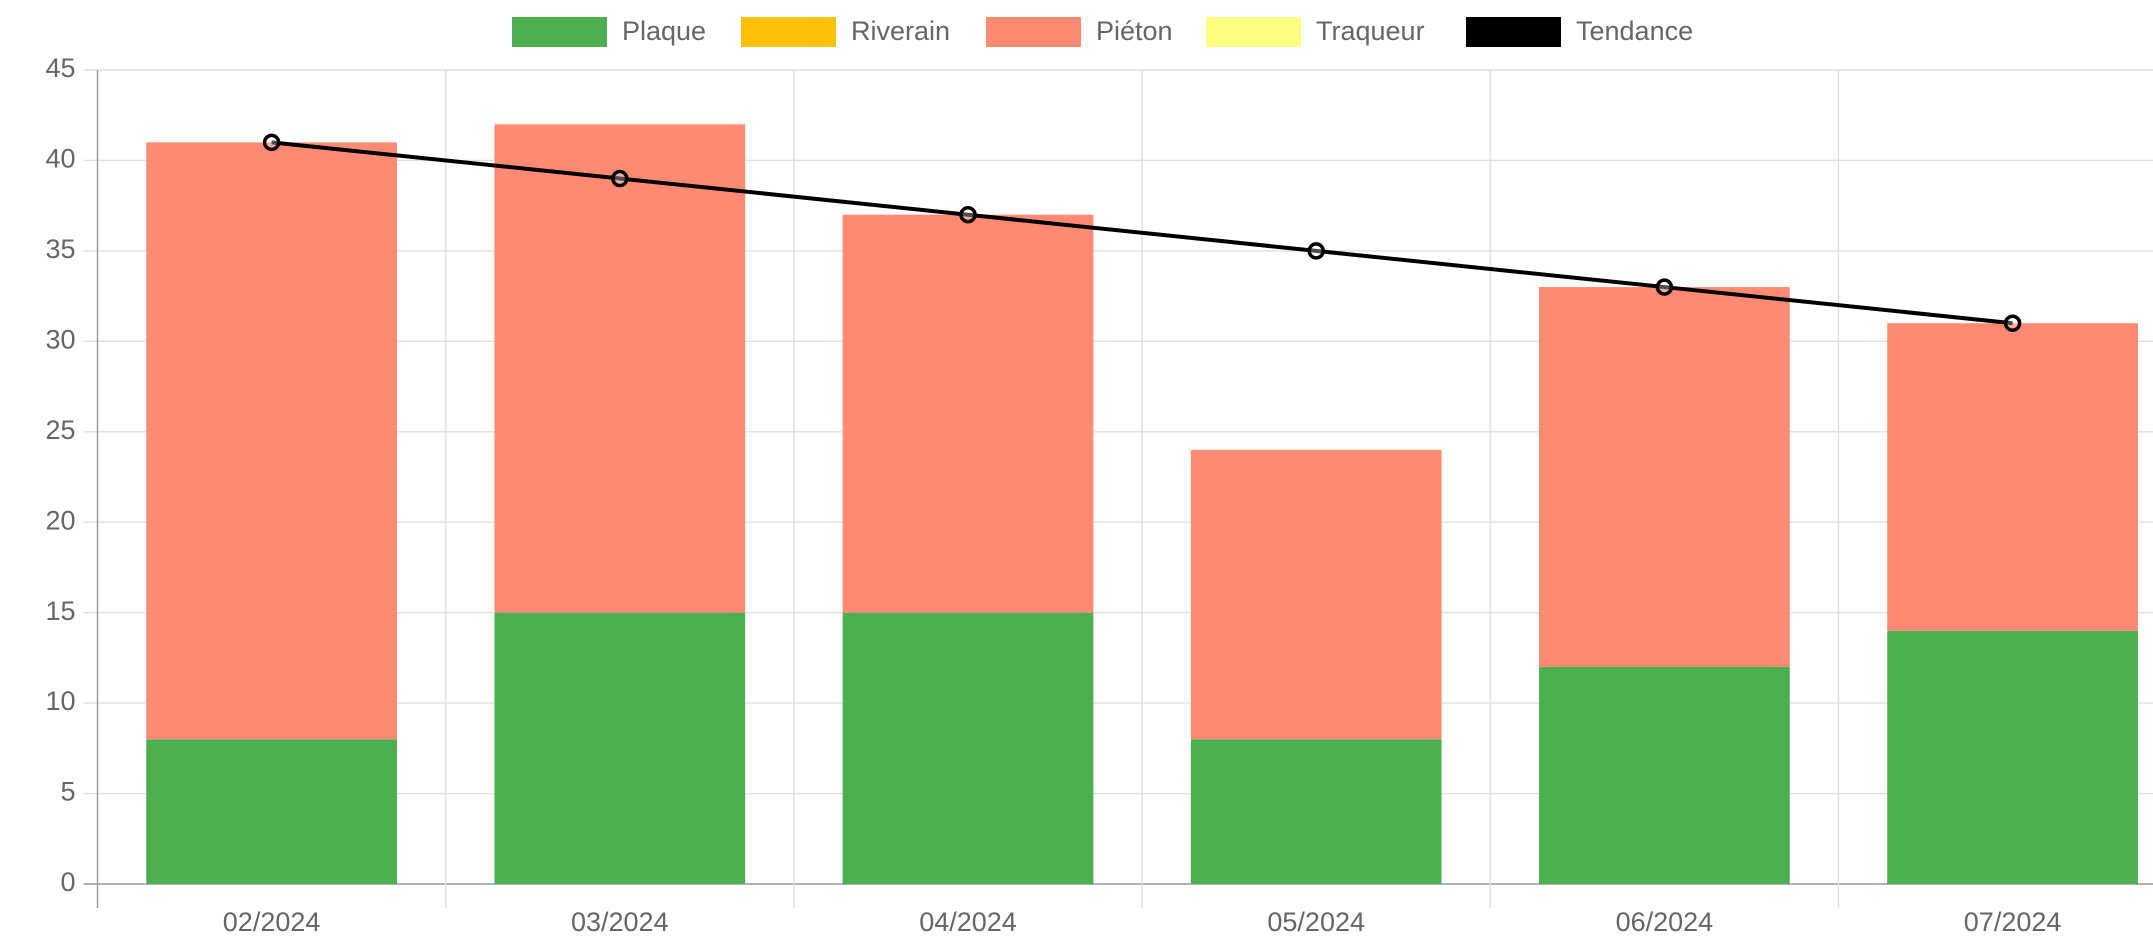 Image resolution: width=2153 pixels, height=942 pixels. What do you see at coordinates (900, 31) in the screenshot?
I see `legend-label: Riverain` at bounding box center [900, 31].